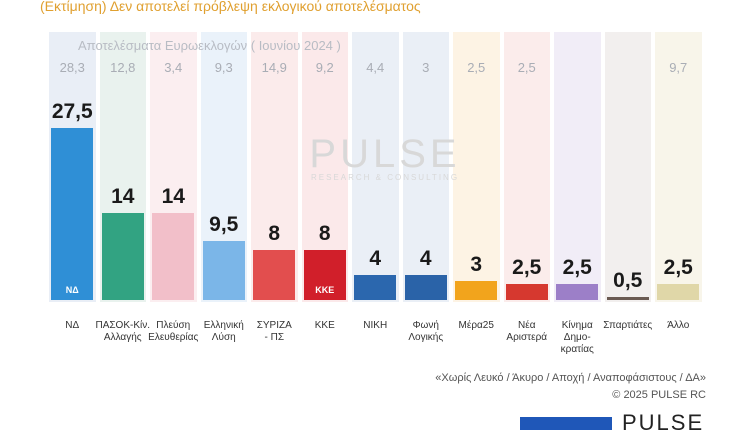 The width and height of the screenshot is (750, 436). What do you see at coordinates (375, 67) in the screenshot?
I see `euro-result-value: 4,4` at bounding box center [375, 67].